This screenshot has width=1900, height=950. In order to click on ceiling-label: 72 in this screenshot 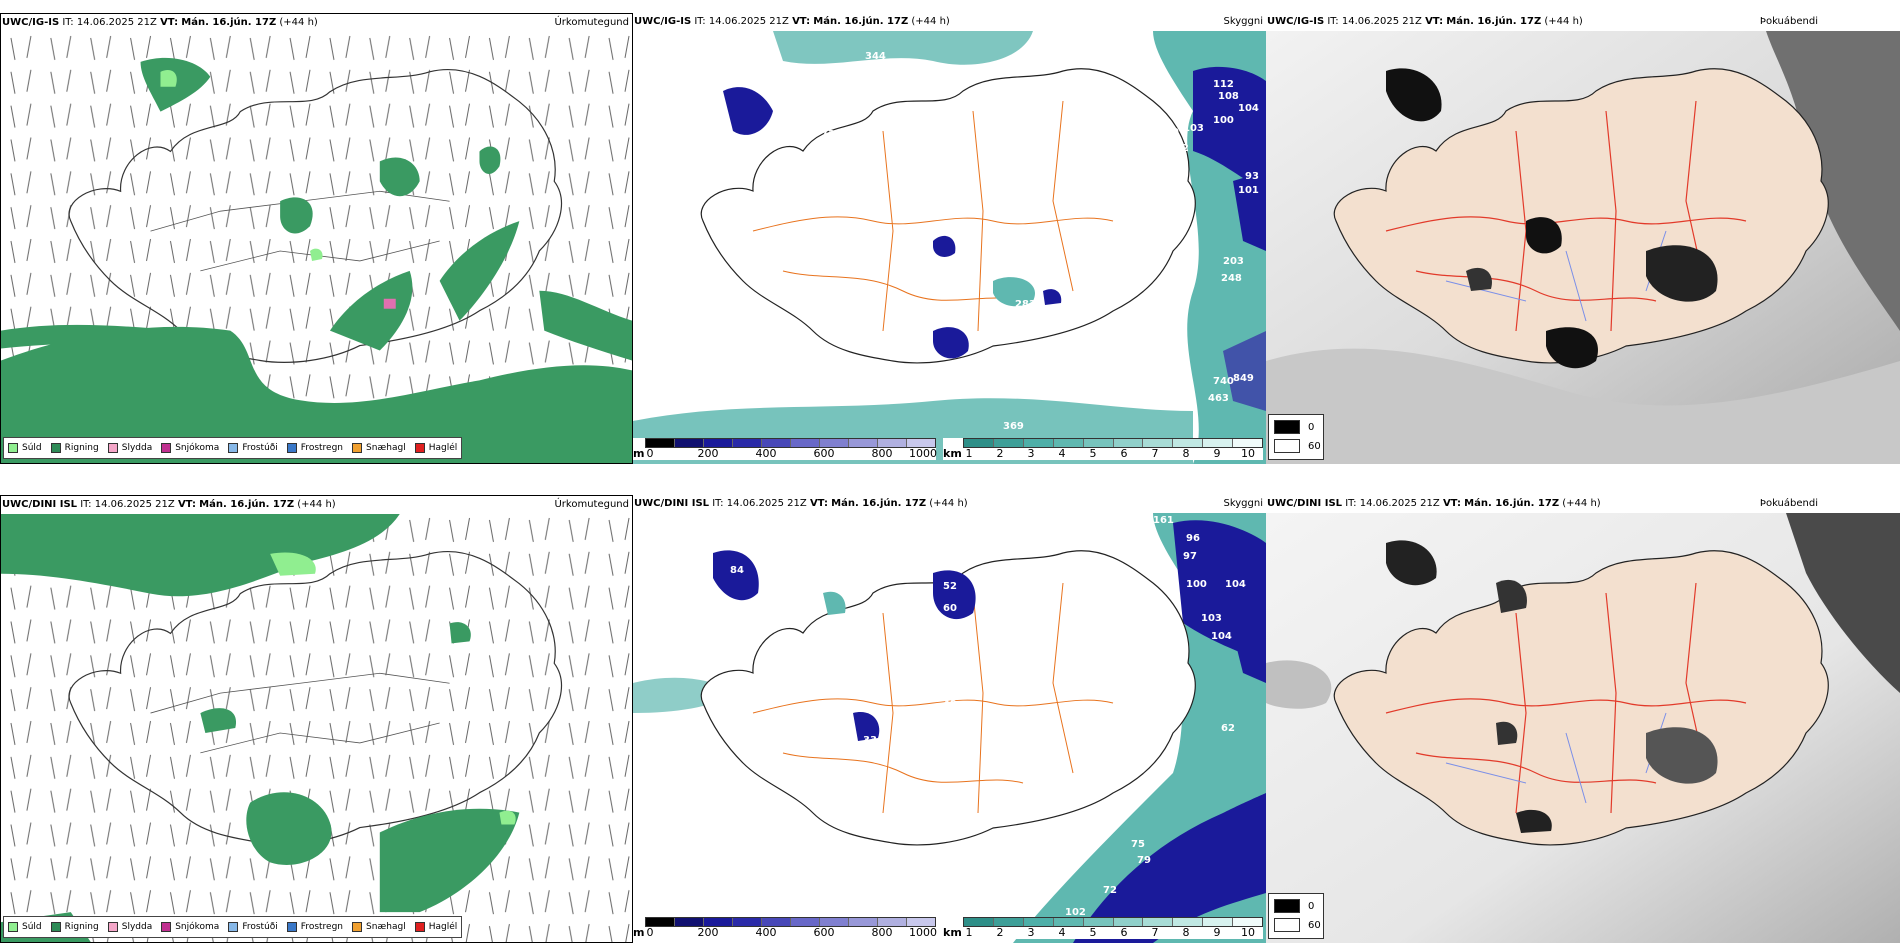, I will do `click(1110, 890)`.